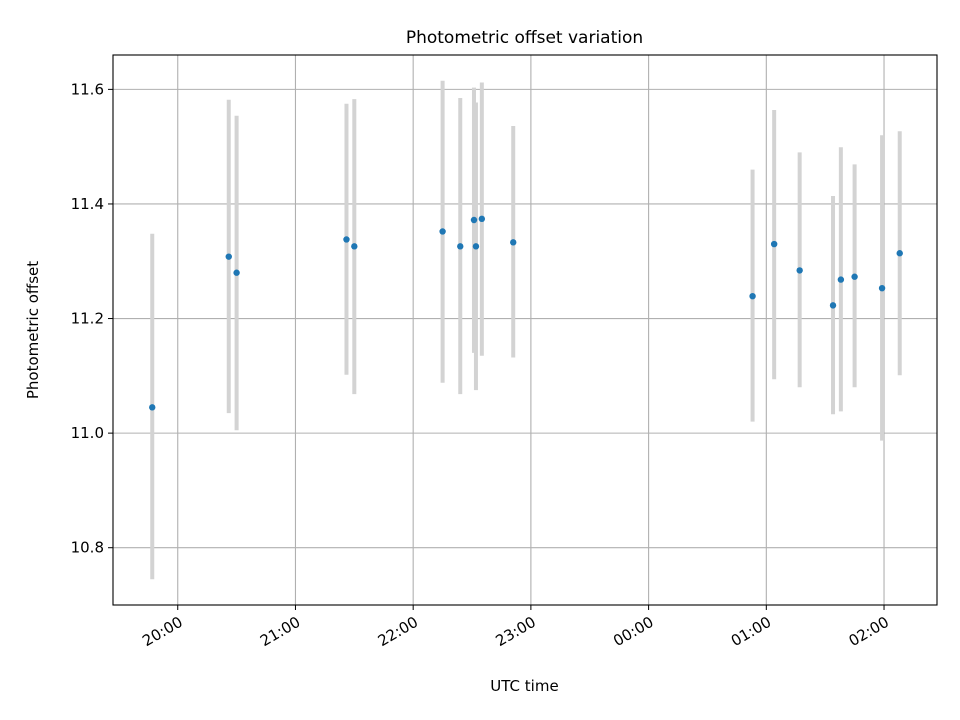 This screenshot has height=720, width=960. I want to click on y-tick-label: 11.2, so click(87, 319).